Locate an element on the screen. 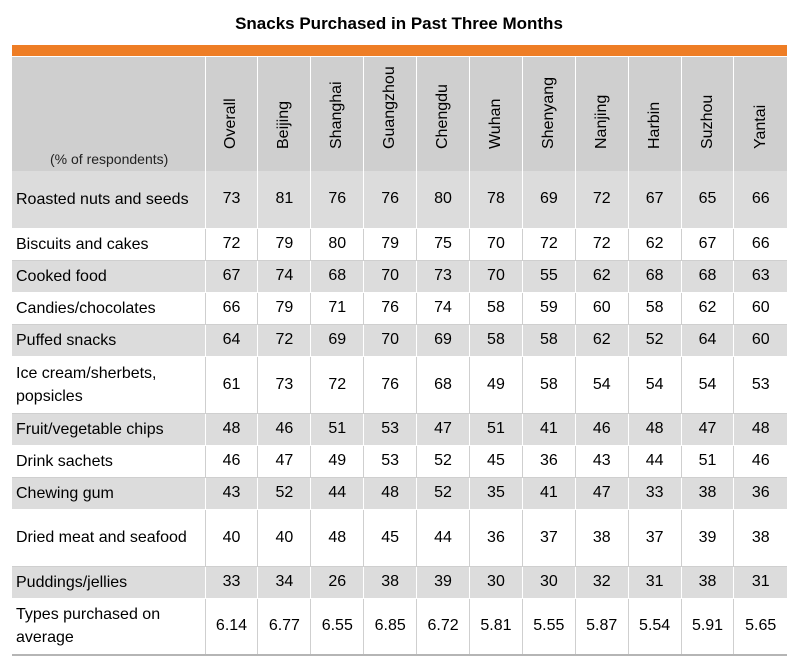 The image size is (798, 662). column-header: Overall is located at coordinates (231, 114).